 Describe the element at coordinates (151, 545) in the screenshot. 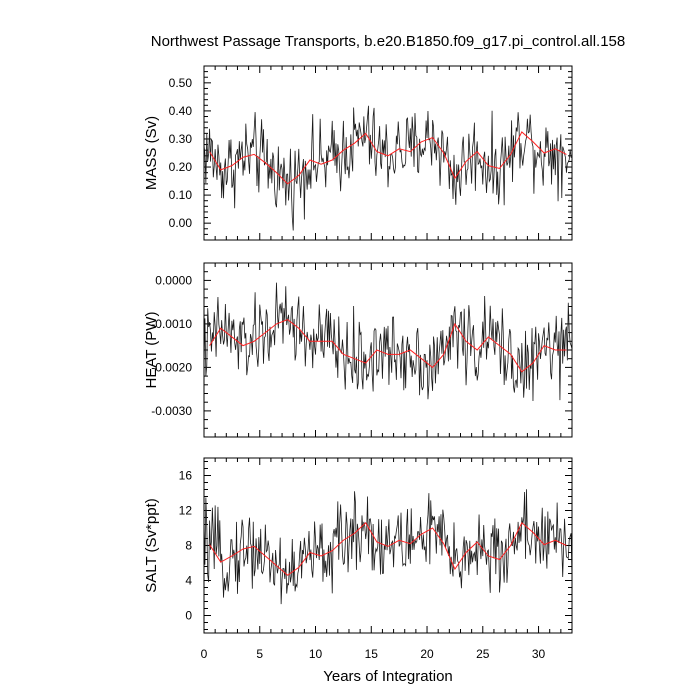

I see `salt-ylabel: SALT (Sv*ppt)` at that location.